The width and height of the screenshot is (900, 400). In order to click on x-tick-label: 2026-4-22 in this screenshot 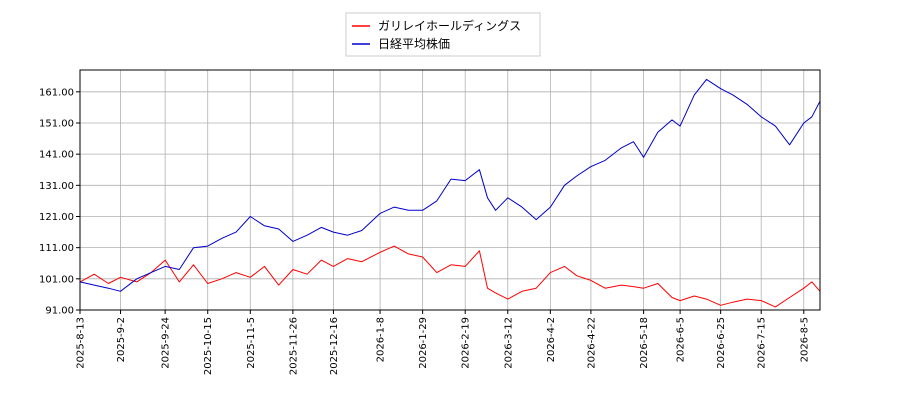, I will do `click(591, 343)`.